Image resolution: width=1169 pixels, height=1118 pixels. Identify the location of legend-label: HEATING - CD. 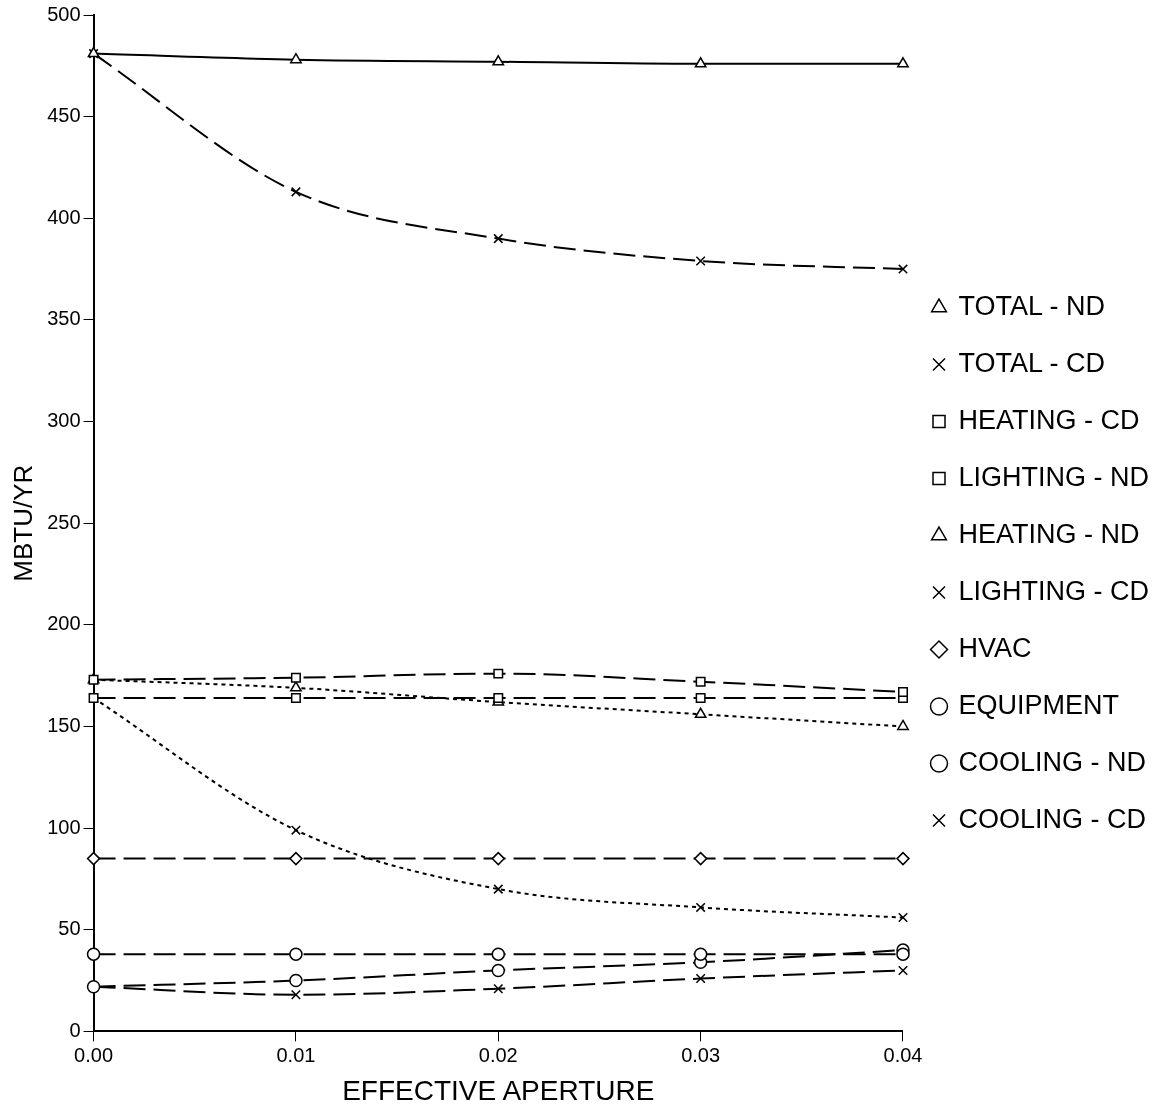
(1049, 419).